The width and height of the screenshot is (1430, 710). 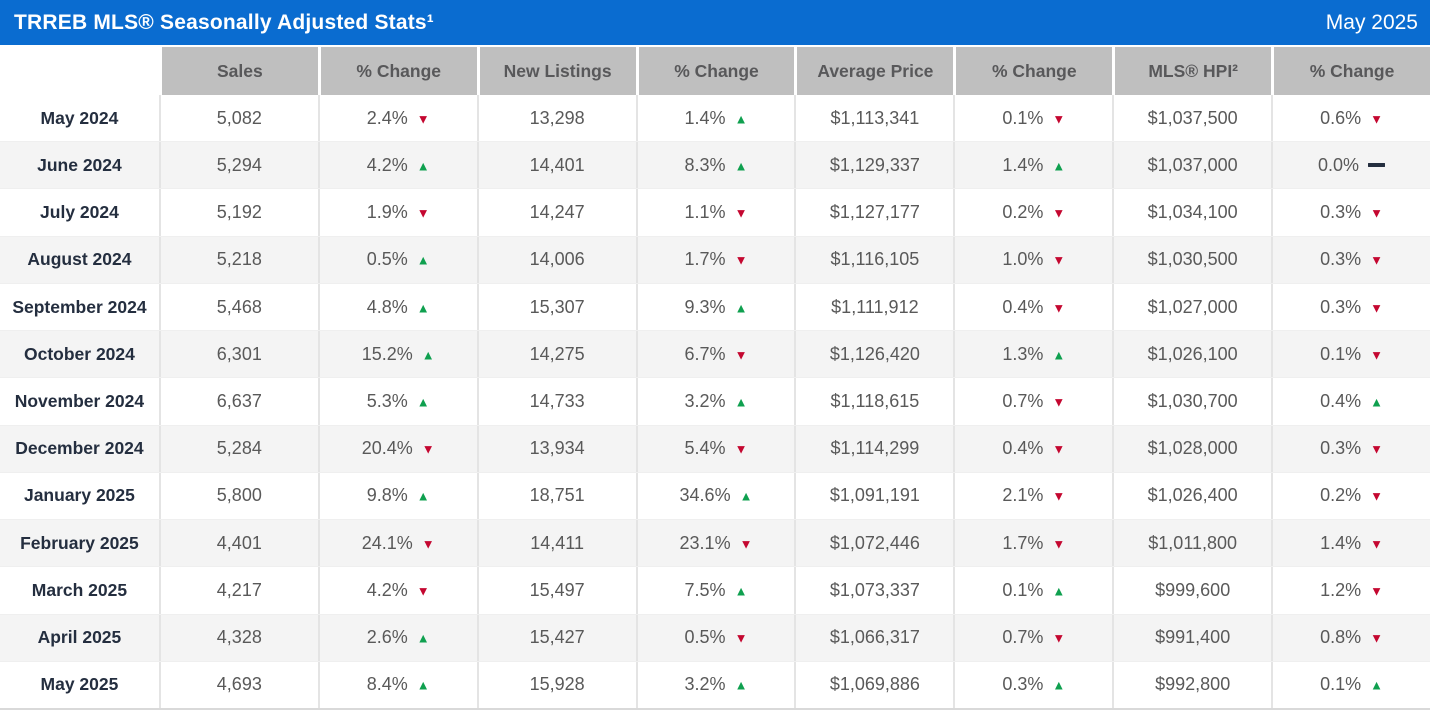 I want to click on cell-value: 1.4%, so click(x=705, y=117).